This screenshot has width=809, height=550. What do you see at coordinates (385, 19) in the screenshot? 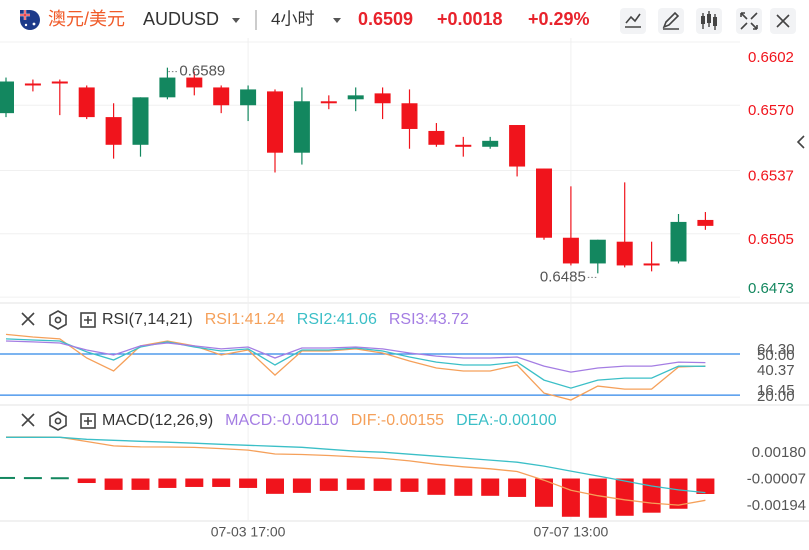
I see `price: 0.6509` at bounding box center [385, 19].